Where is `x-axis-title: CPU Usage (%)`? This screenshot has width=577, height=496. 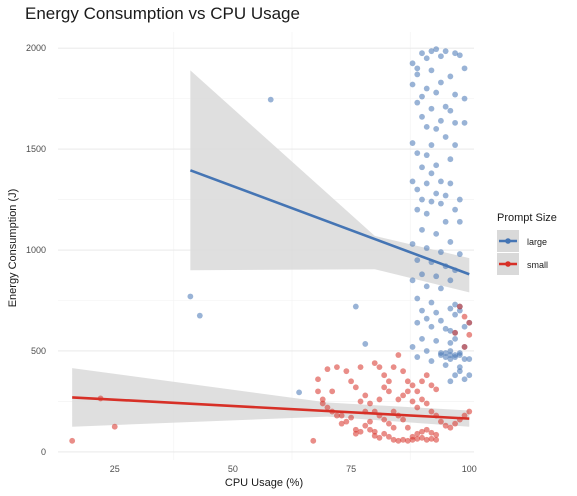 x-axis-title: CPU Usage (%) is located at coordinates (264, 483).